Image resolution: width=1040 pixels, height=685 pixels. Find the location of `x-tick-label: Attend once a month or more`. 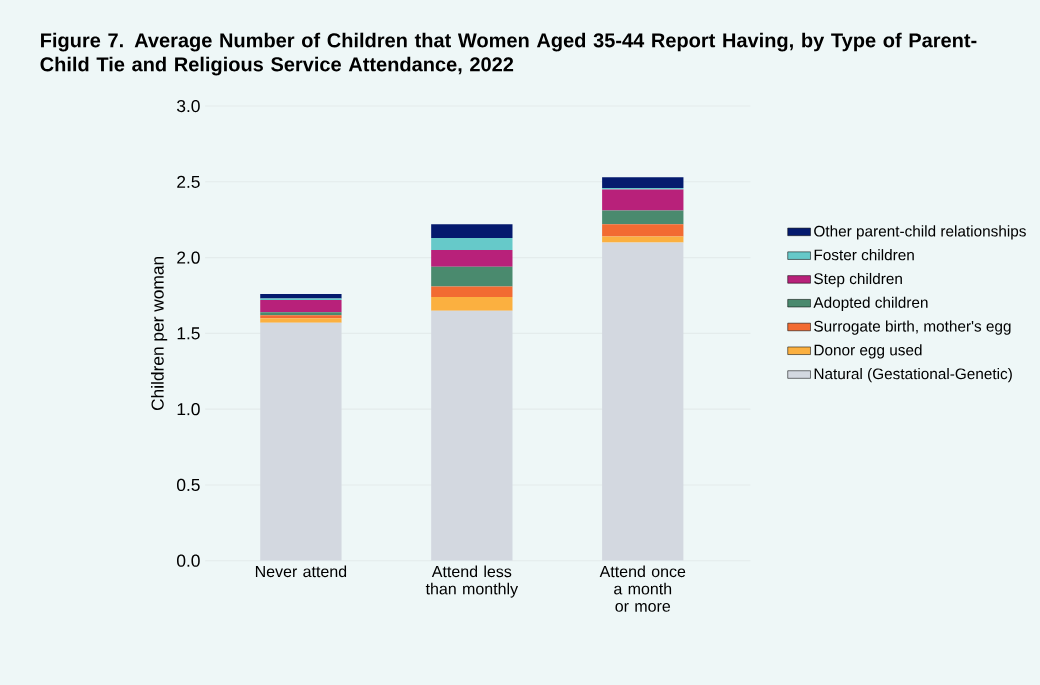

x-tick-label: Attend once a month or more is located at coordinates (642, 588).